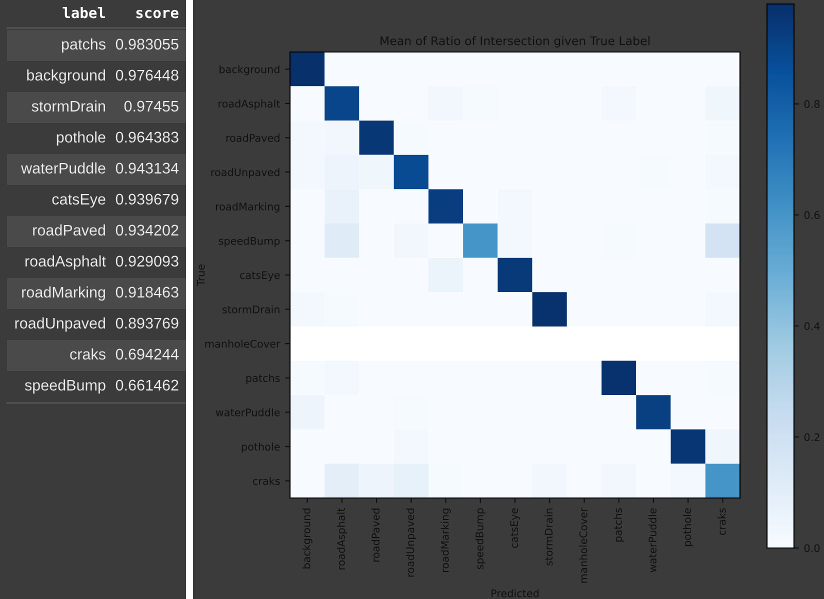 The height and width of the screenshot is (599, 824). Describe the element at coordinates (157, 14) in the screenshot. I see `text: score` at that location.